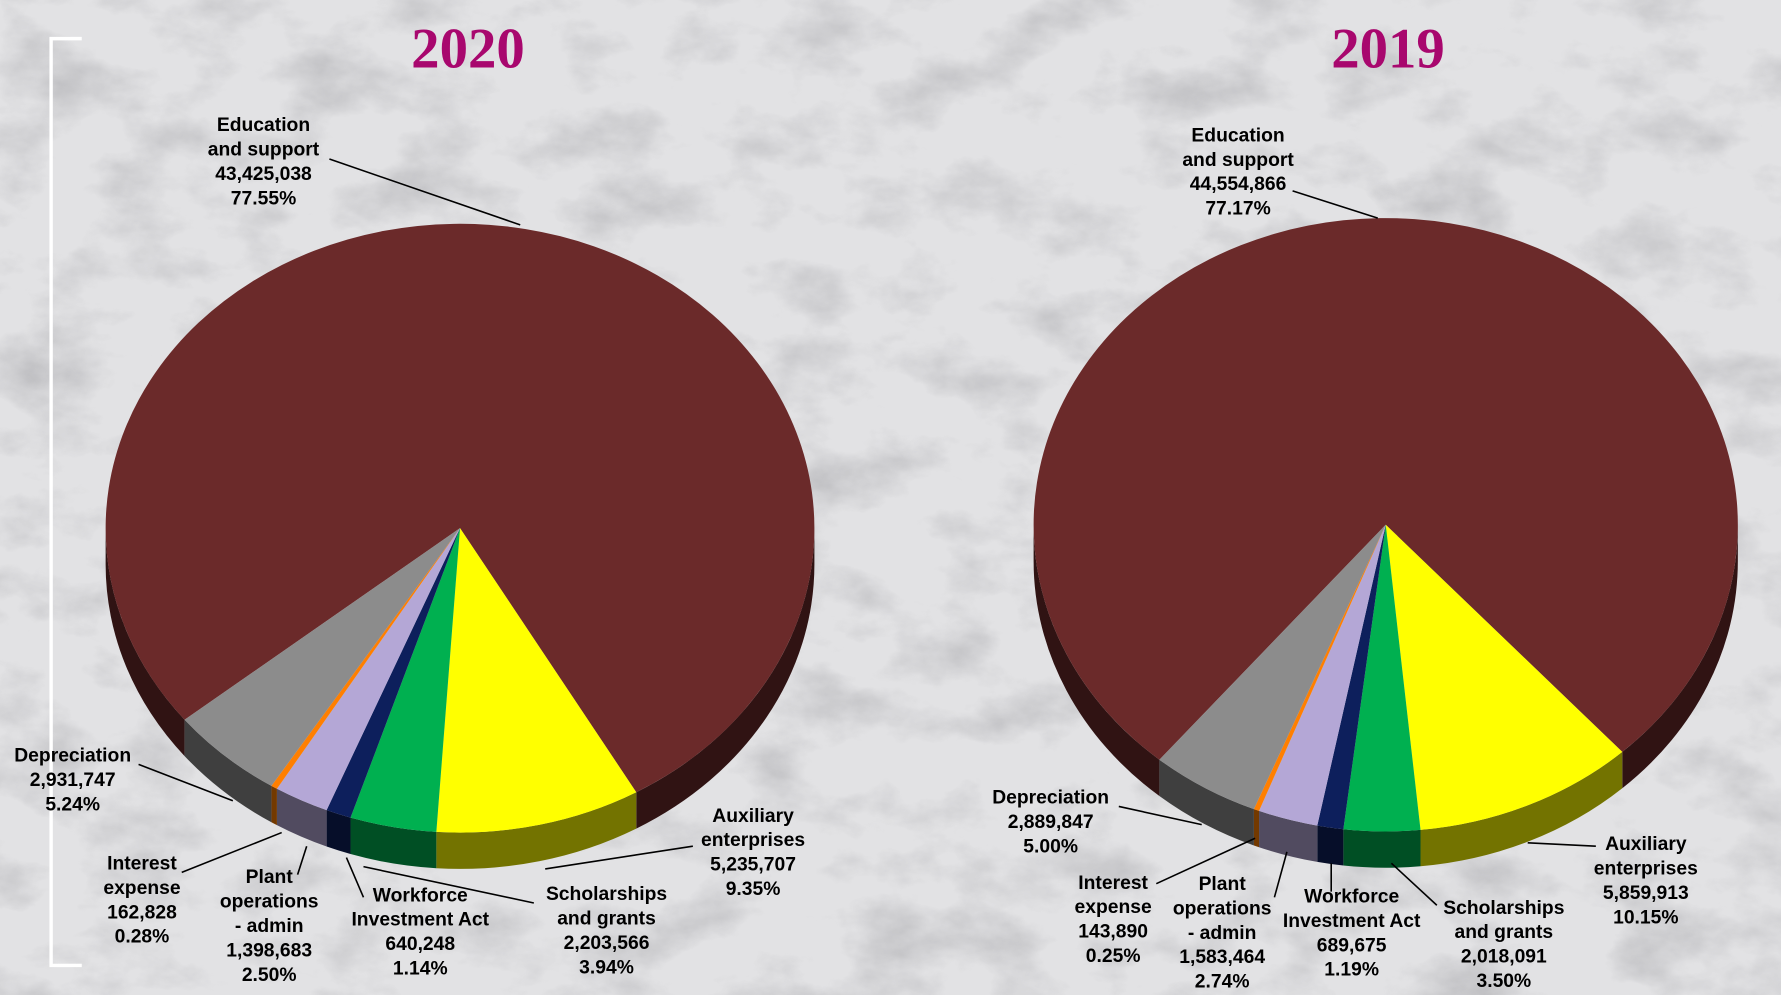  What do you see at coordinates (263, 198) in the screenshot?
I see `percent-label: 77.55%` at bounding box center [263, 198].